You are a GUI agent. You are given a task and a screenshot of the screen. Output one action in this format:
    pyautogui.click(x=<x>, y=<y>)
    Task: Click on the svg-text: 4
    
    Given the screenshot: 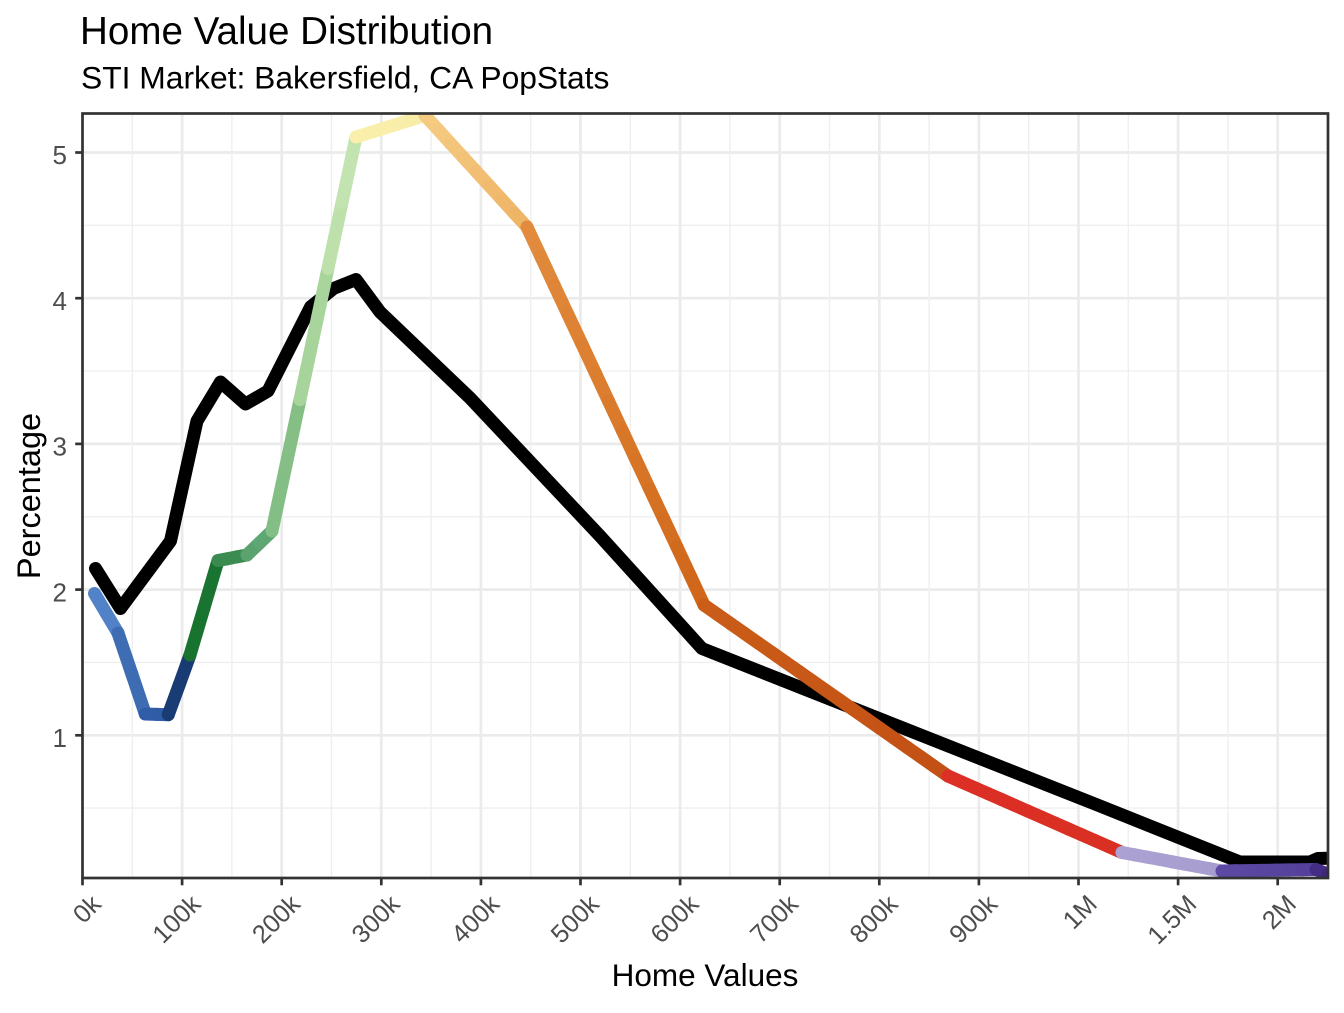 What is the action you would take?
    pyautogui.click(x=60, y=301)
    